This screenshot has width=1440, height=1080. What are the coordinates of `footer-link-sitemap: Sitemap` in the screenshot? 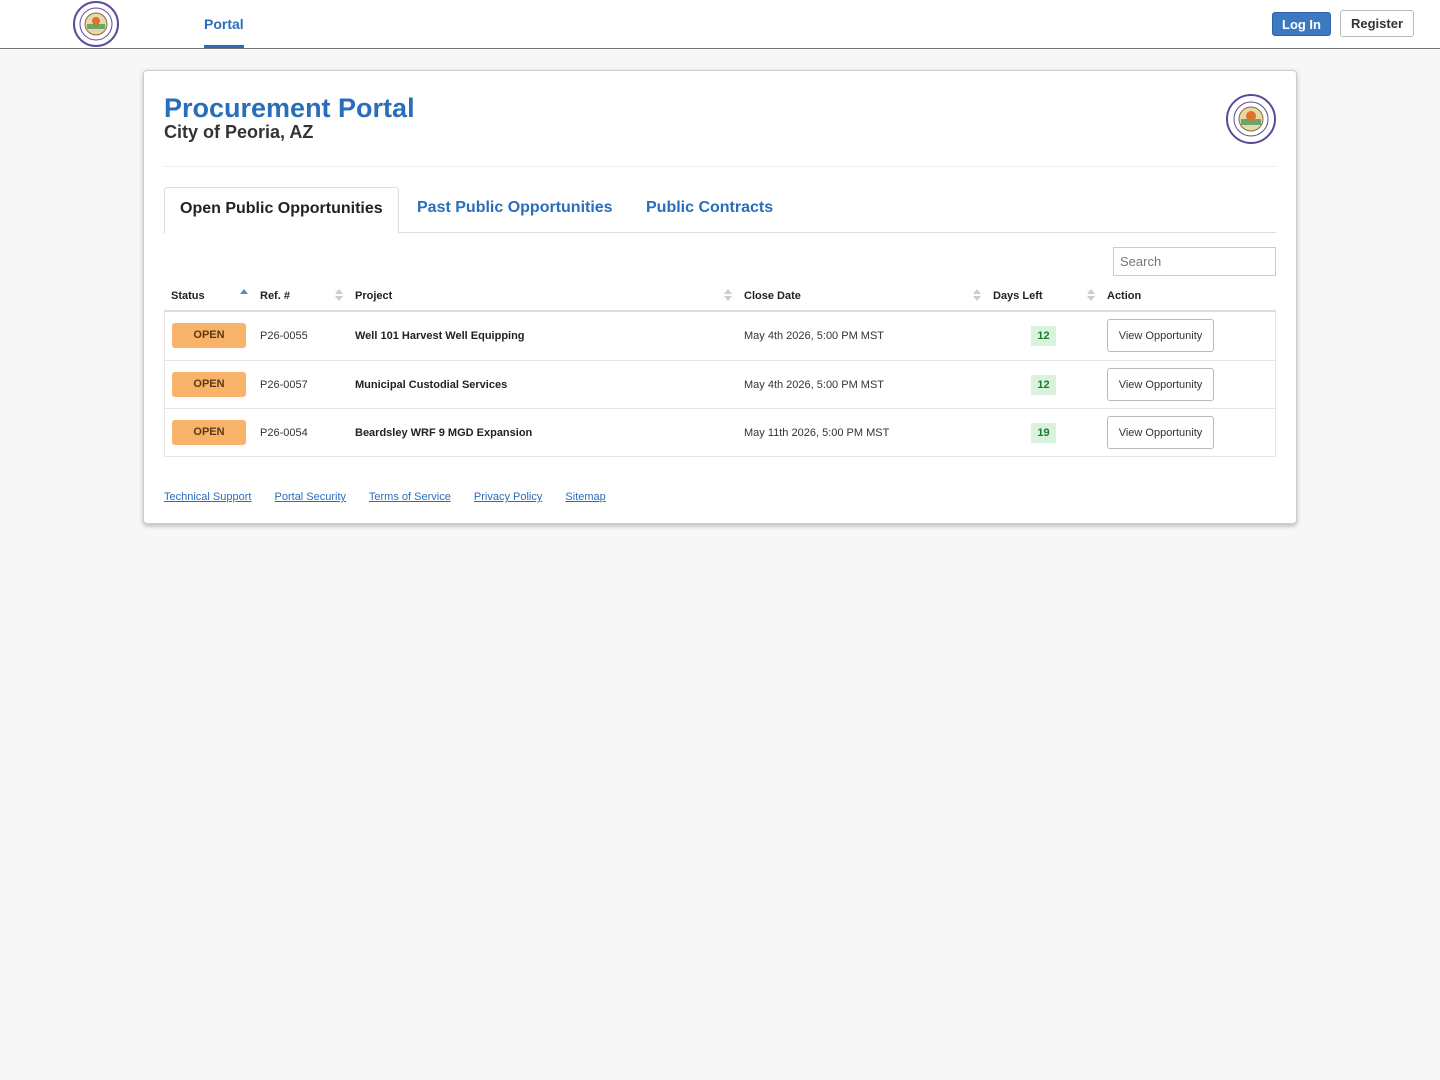 It's located at (585, 497).